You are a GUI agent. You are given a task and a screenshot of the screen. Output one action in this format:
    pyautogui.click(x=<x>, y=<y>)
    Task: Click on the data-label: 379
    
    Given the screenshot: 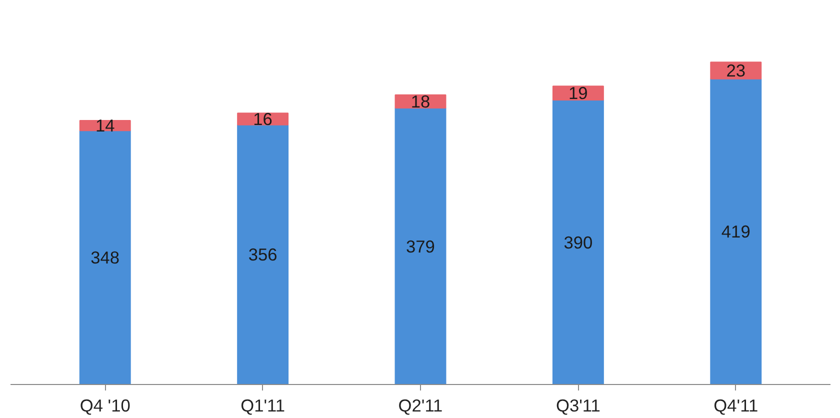 What is the action you would take?
    pyautogui.click(x=420, y=246)
    